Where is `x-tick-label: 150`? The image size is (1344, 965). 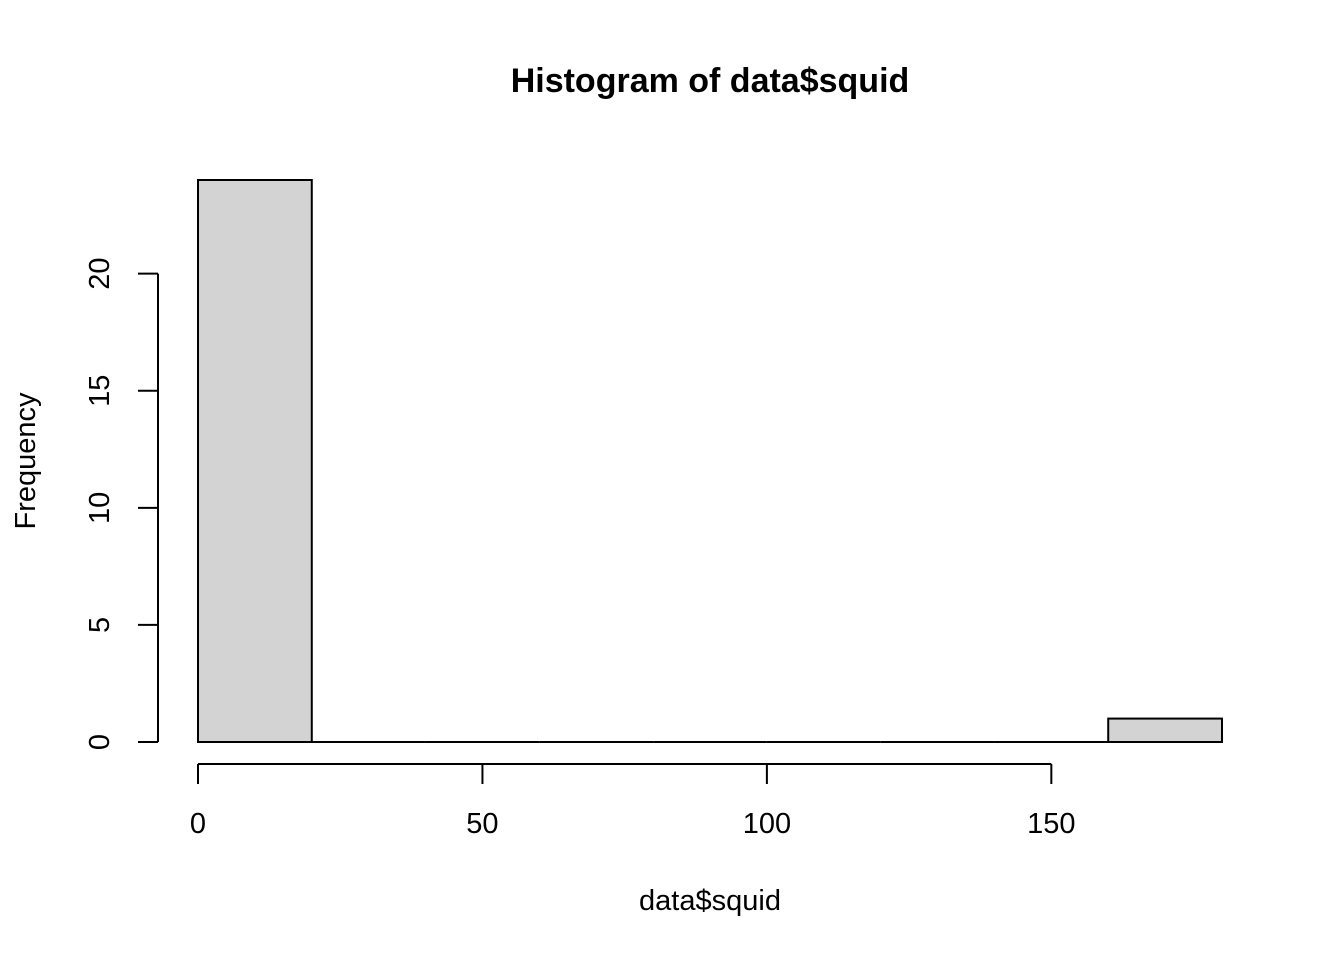 x-tick-label: 150 is located at coordinates (1051, 824).